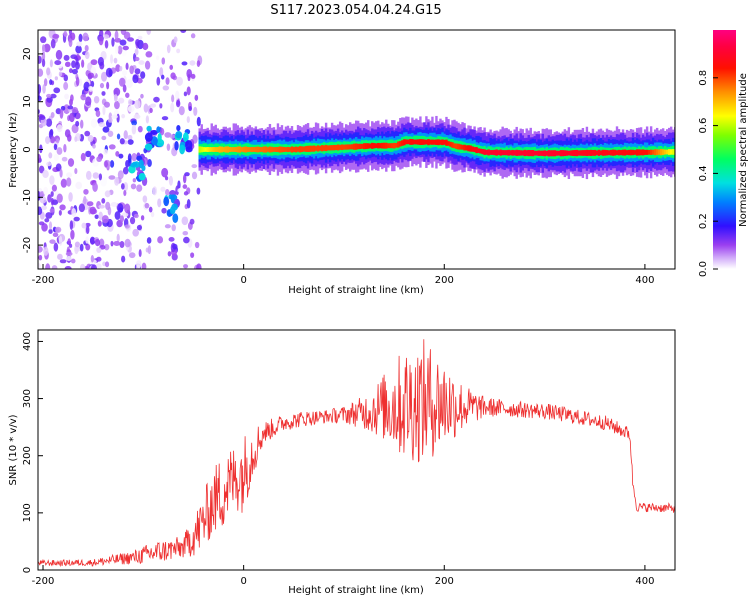  I want to click on spectrogram-x-label: Height of straight line (km), so click(356, 290).